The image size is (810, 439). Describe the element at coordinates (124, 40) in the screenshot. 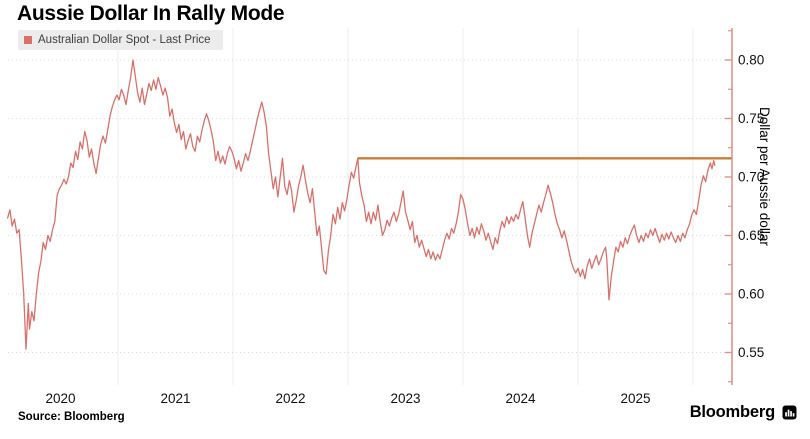

I see `legend-label: Australian Dollar Spot - Last Price` at that location.